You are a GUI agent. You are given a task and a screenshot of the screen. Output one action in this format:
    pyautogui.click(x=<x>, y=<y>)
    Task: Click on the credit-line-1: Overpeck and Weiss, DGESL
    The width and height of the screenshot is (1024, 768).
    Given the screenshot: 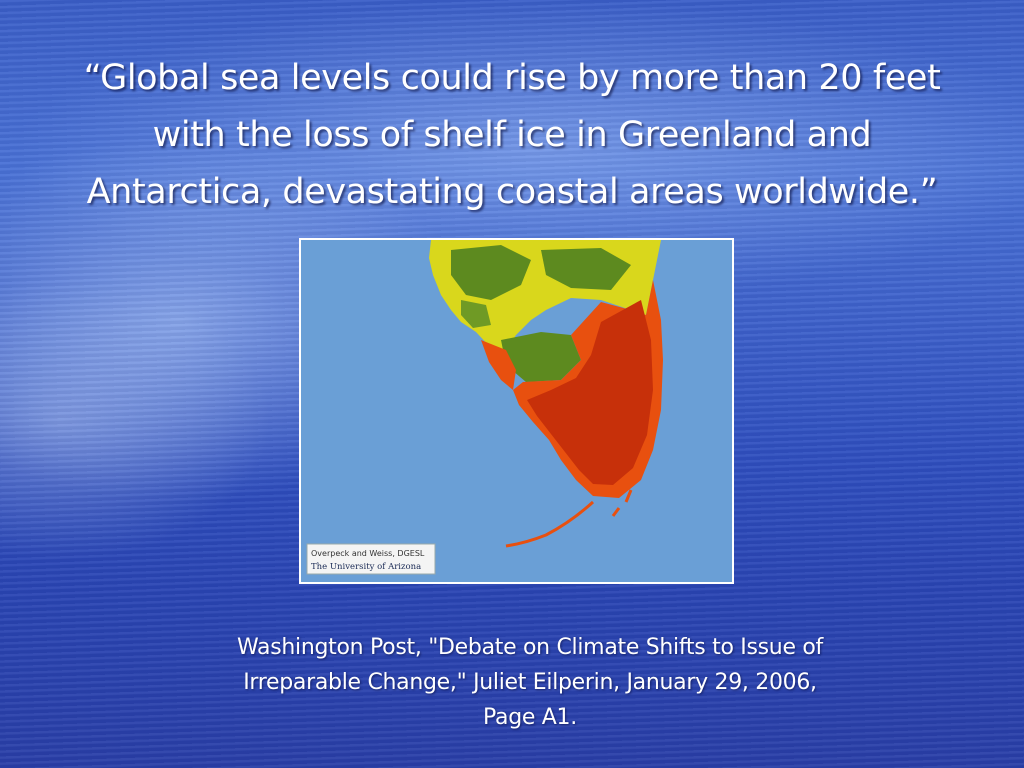 What is the action you would take?
    pyautogui.click(x=368, y=553)
    